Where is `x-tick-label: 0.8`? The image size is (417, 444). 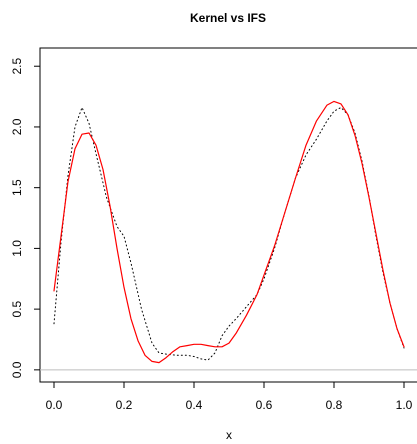
x-tick-label: 0.8 is located at coordinates (334, 405).